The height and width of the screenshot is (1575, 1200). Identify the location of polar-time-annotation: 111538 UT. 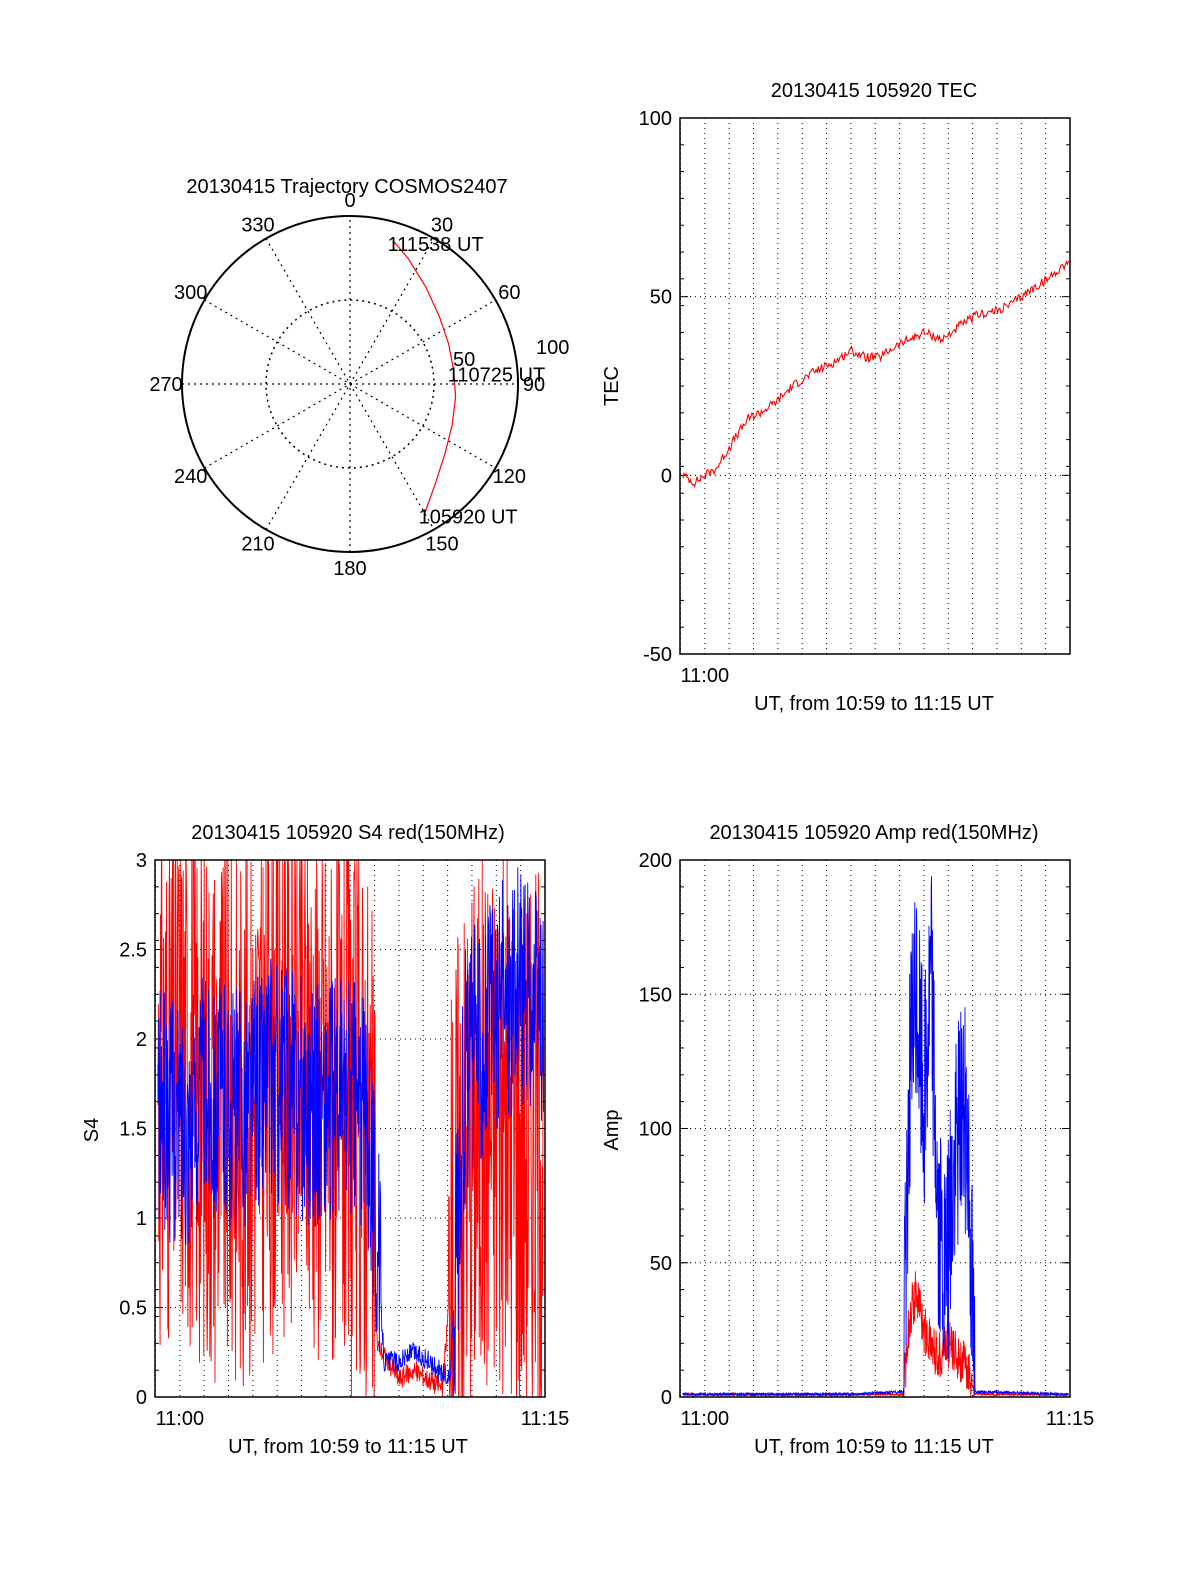
(436, 245).